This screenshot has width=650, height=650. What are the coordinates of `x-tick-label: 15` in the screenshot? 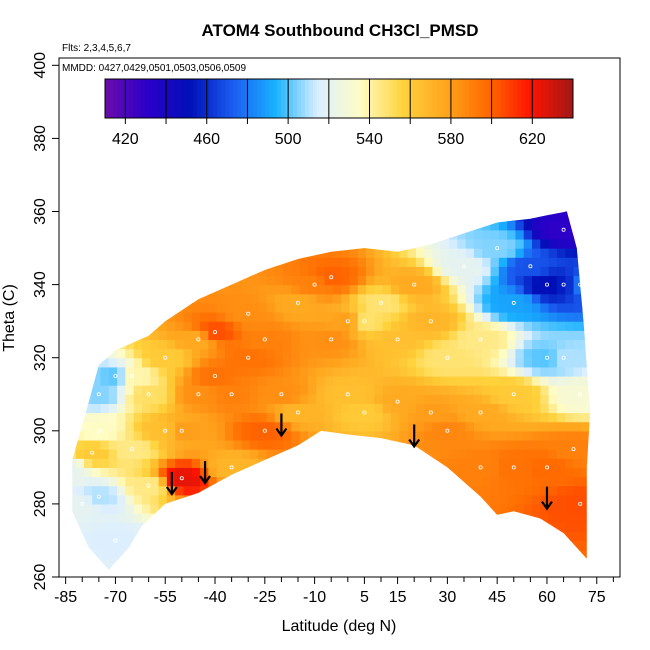 It's located at (398, 597).